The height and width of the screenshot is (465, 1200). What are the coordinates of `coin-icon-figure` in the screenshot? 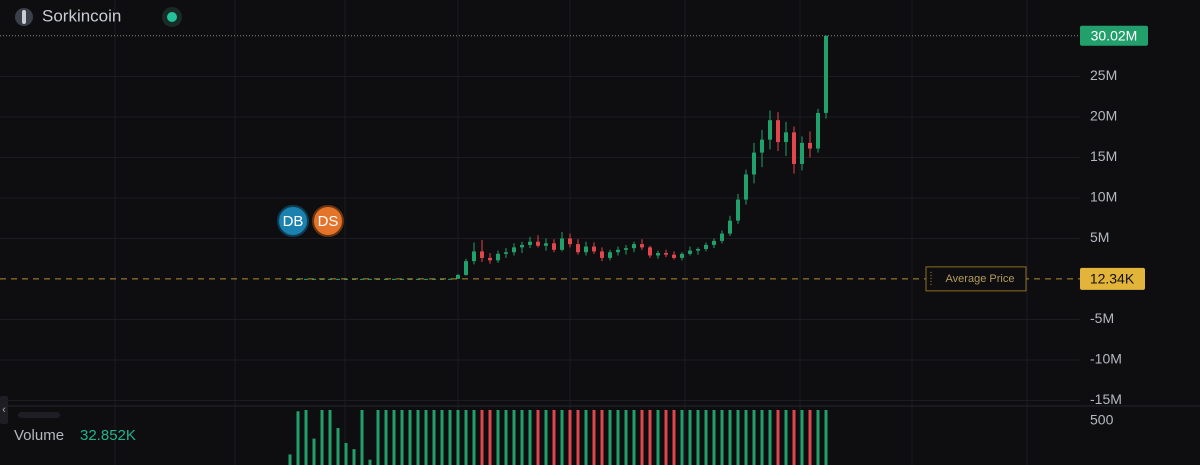 It's located at (24, 17).